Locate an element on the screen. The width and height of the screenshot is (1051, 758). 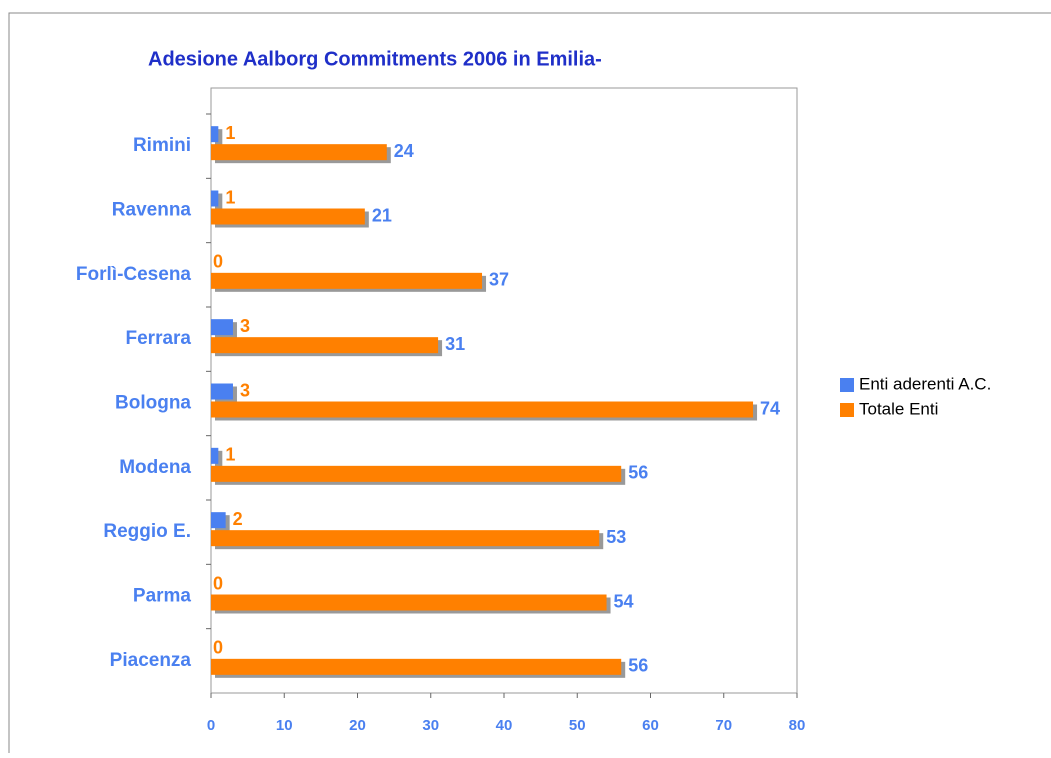
x-tick-label: 50 is located at coordinates (577, 725).